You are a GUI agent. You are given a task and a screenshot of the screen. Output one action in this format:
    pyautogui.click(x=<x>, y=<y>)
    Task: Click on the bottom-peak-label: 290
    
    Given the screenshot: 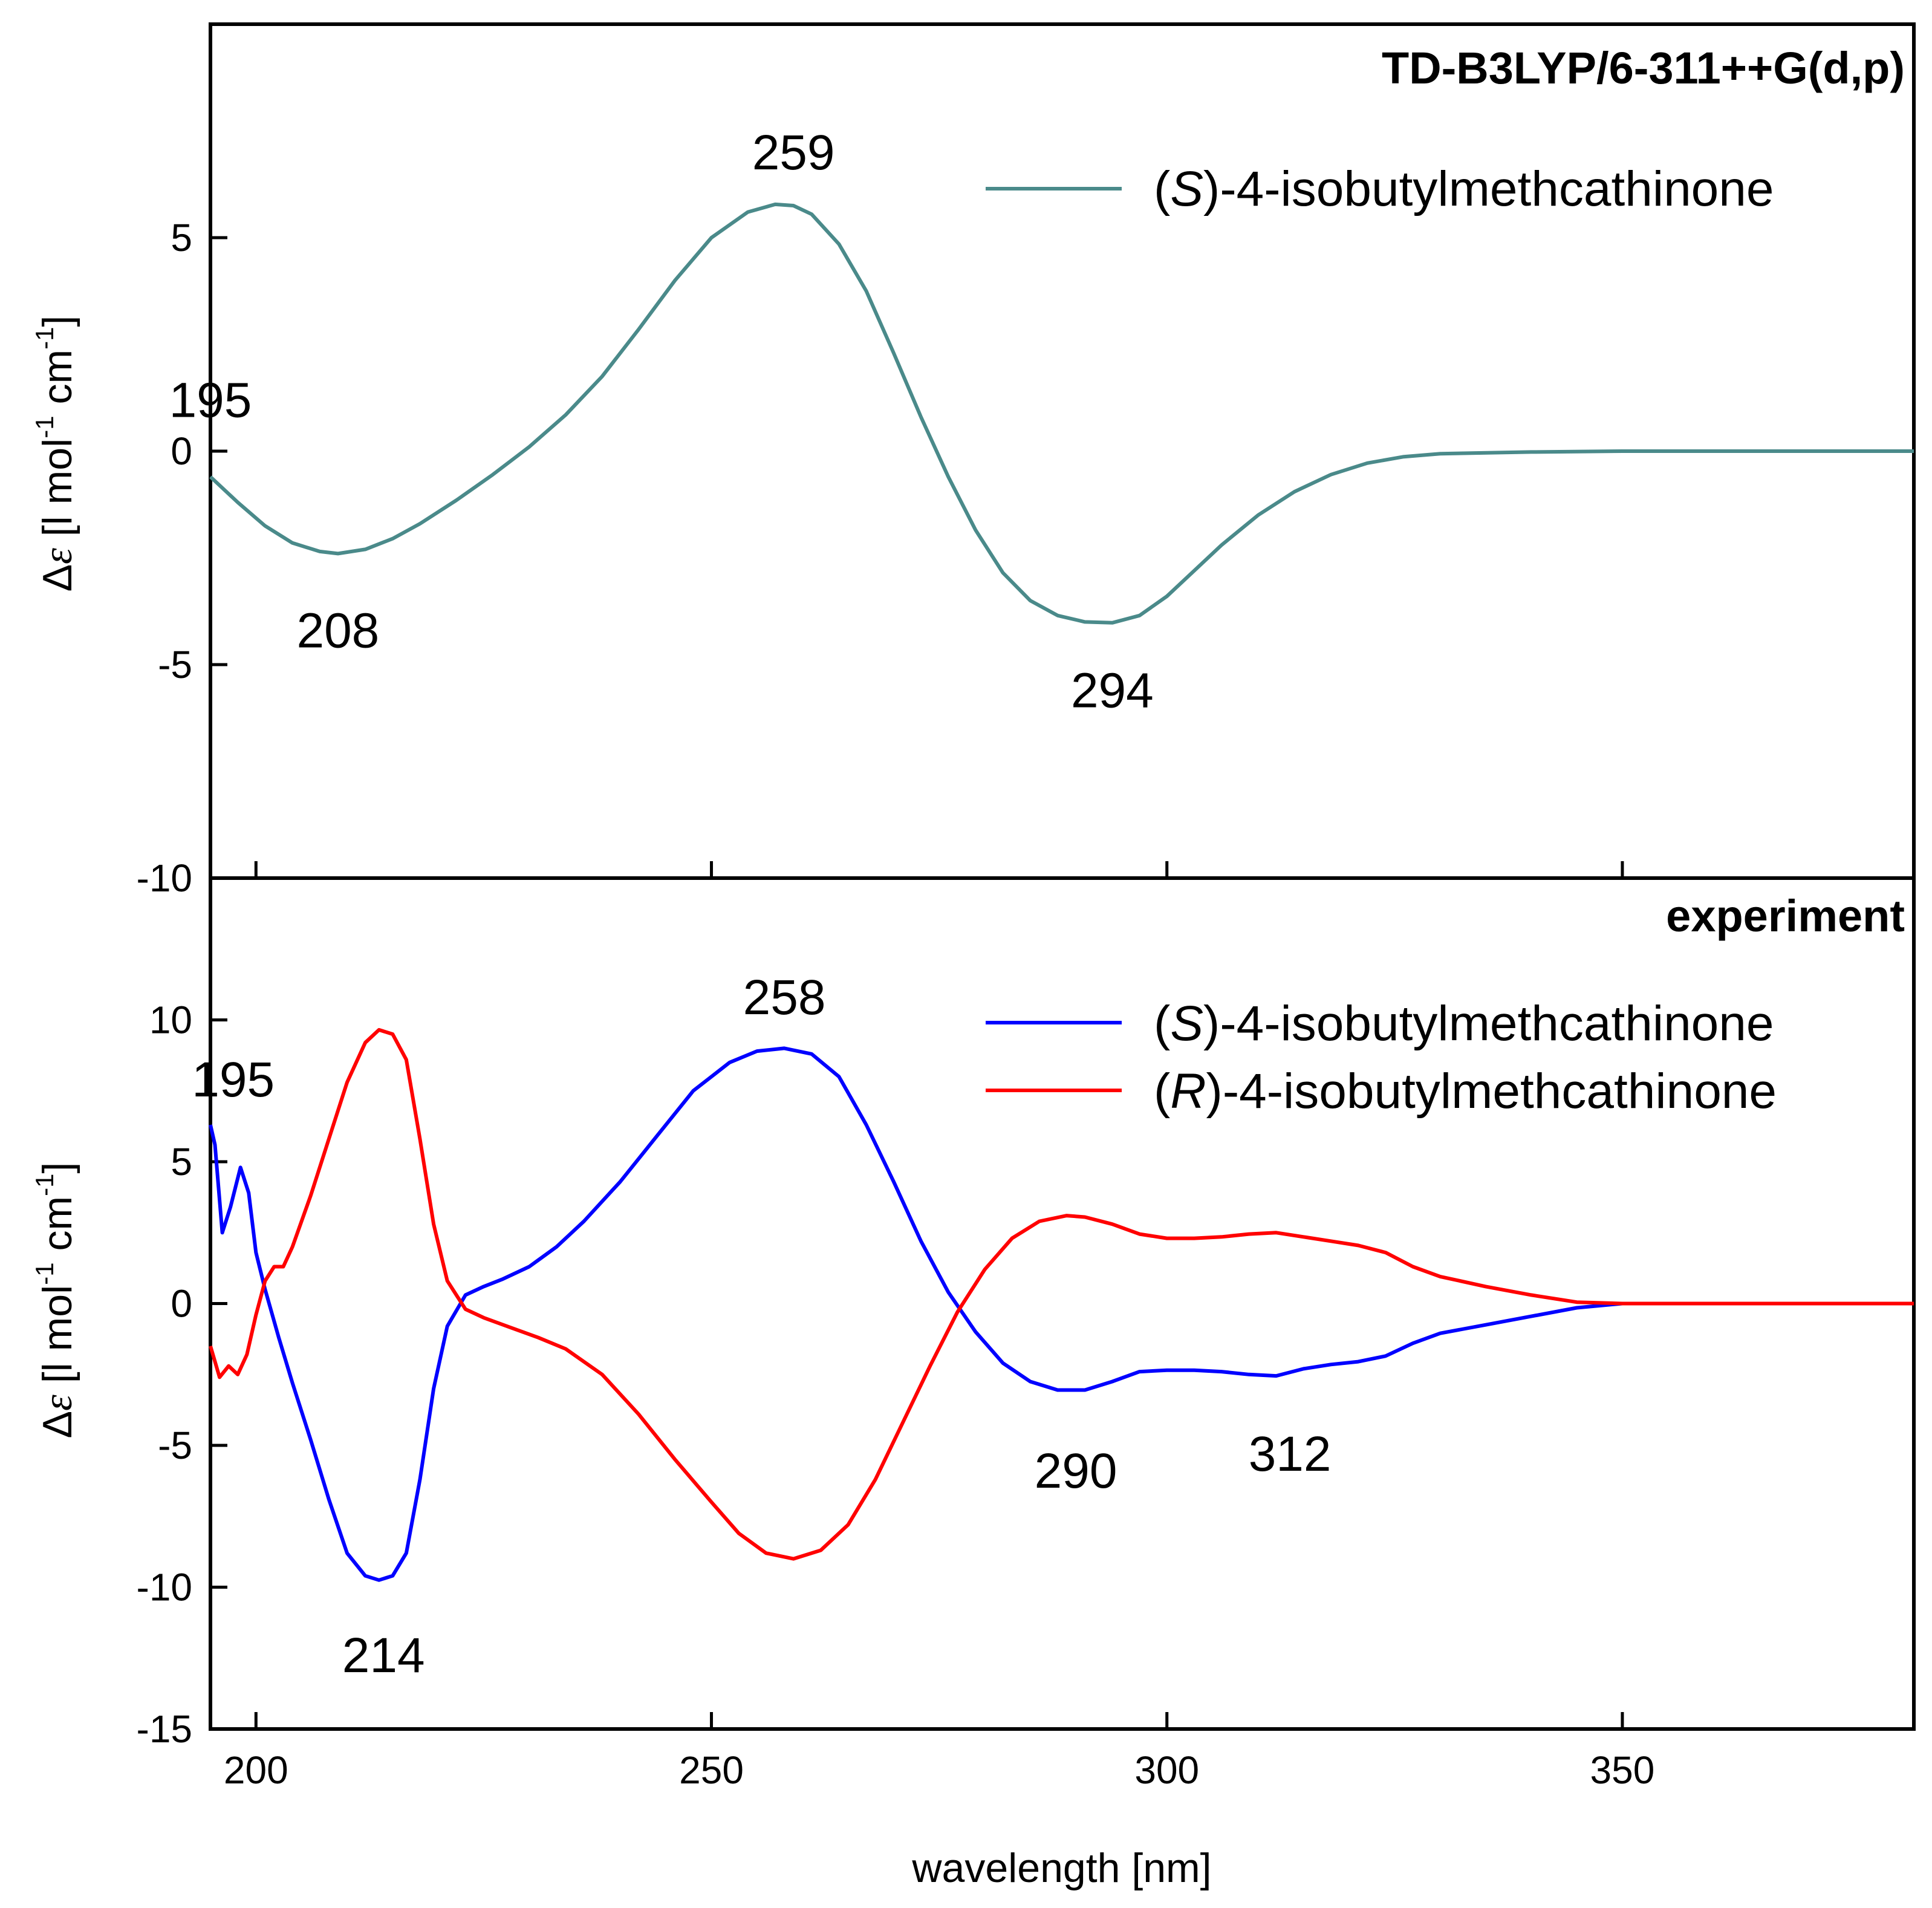 What is the action you would take?
    pyautogui.click(x=1076, y=1471)
    